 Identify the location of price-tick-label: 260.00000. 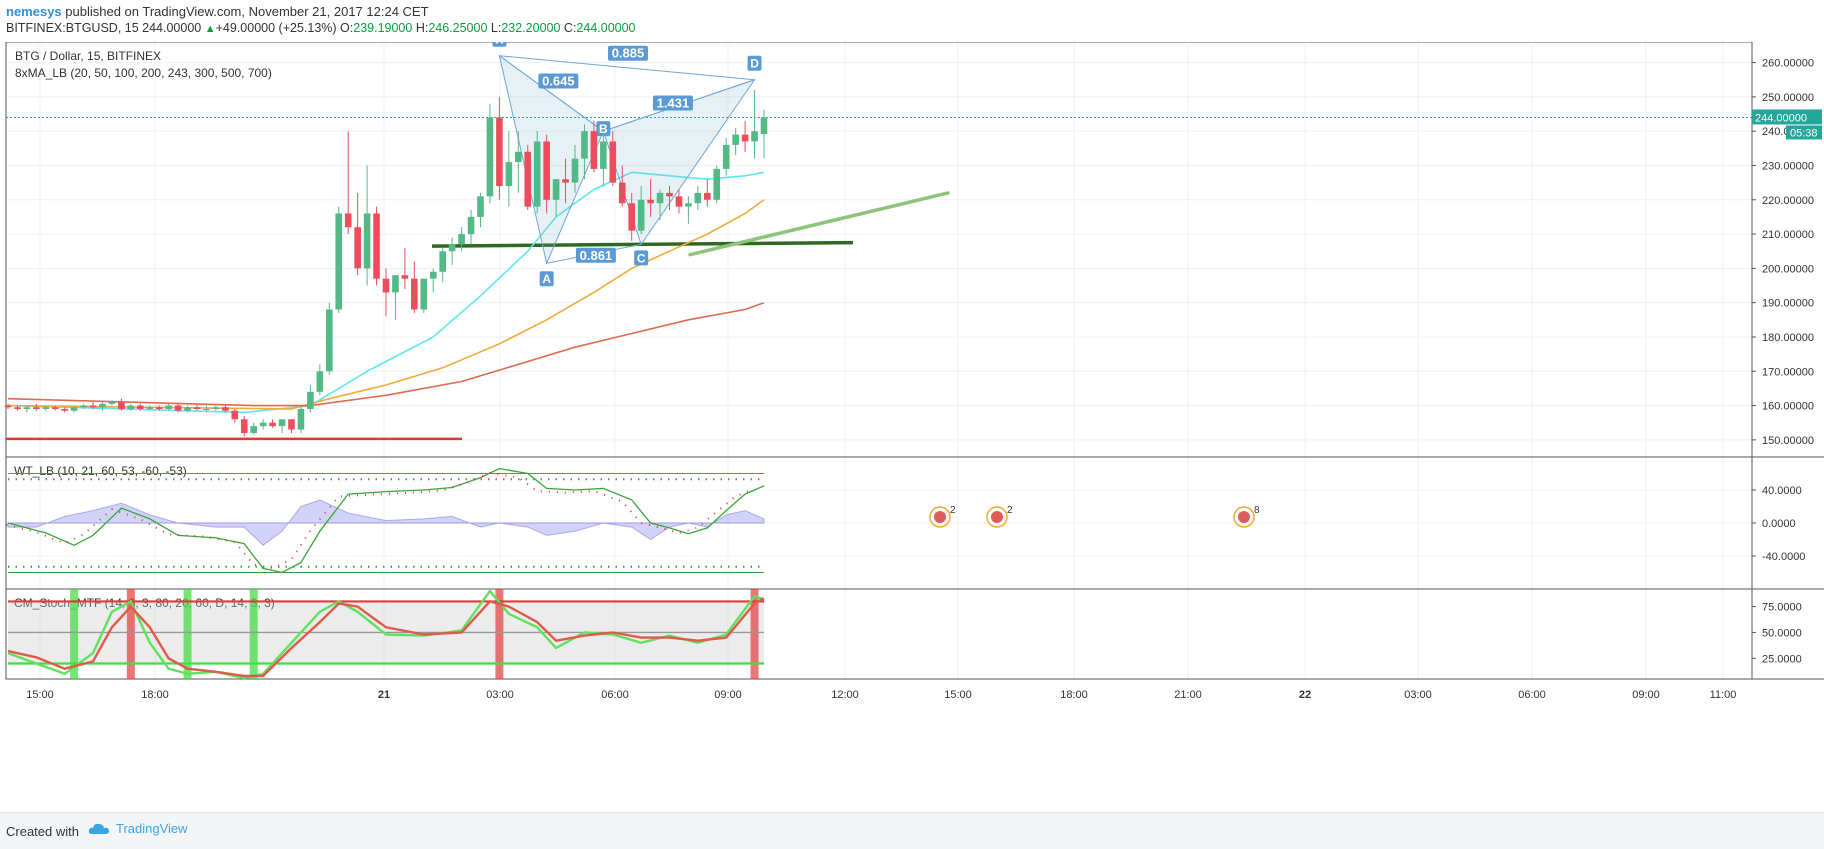
(1788, 64).